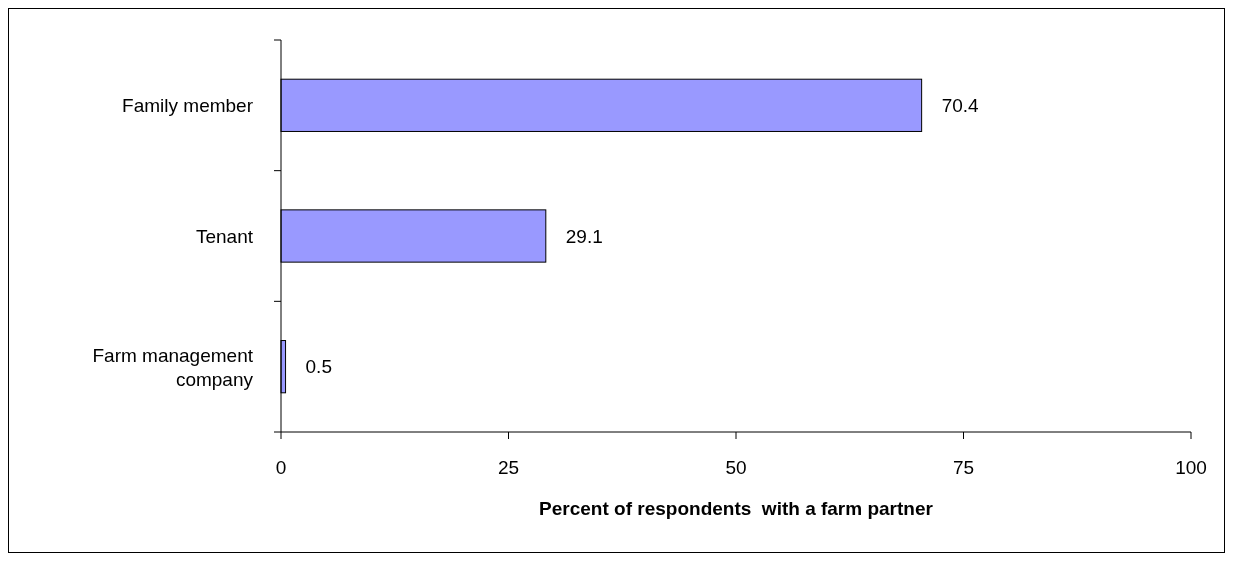  Describe the element at coordinates (281, 467) in the screenshot. I see `x-tick-label: 0` at that location.